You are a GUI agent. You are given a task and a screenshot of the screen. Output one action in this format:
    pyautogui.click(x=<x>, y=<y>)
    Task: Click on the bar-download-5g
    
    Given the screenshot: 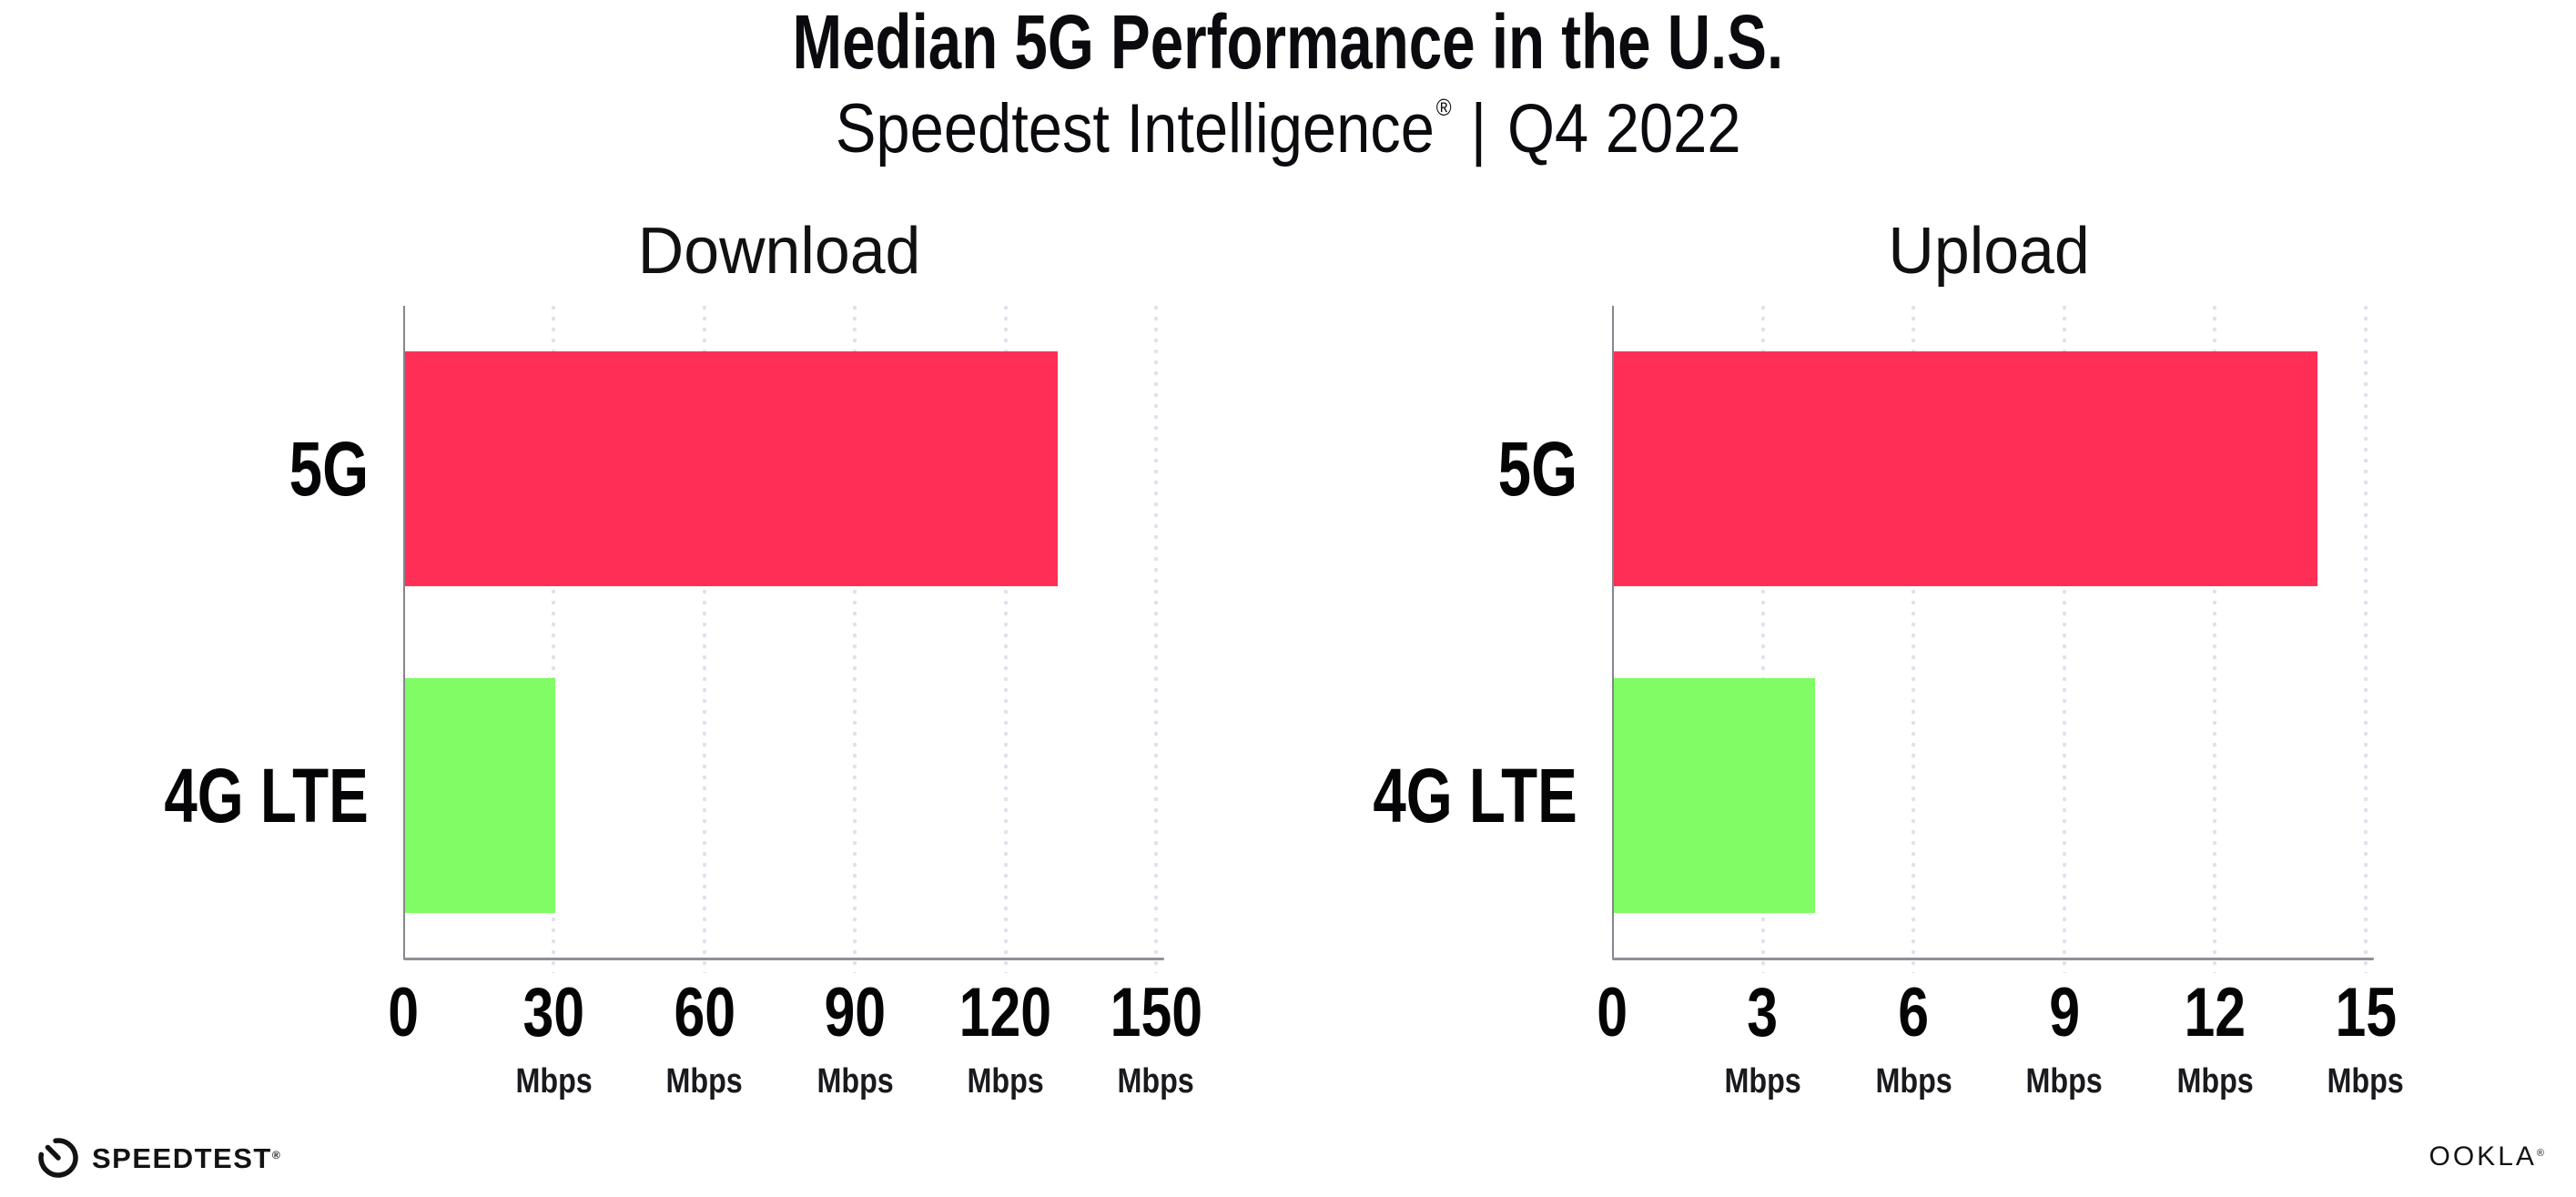 What is the action you would take?
    pyautogui.click(x=731, y=469)
    